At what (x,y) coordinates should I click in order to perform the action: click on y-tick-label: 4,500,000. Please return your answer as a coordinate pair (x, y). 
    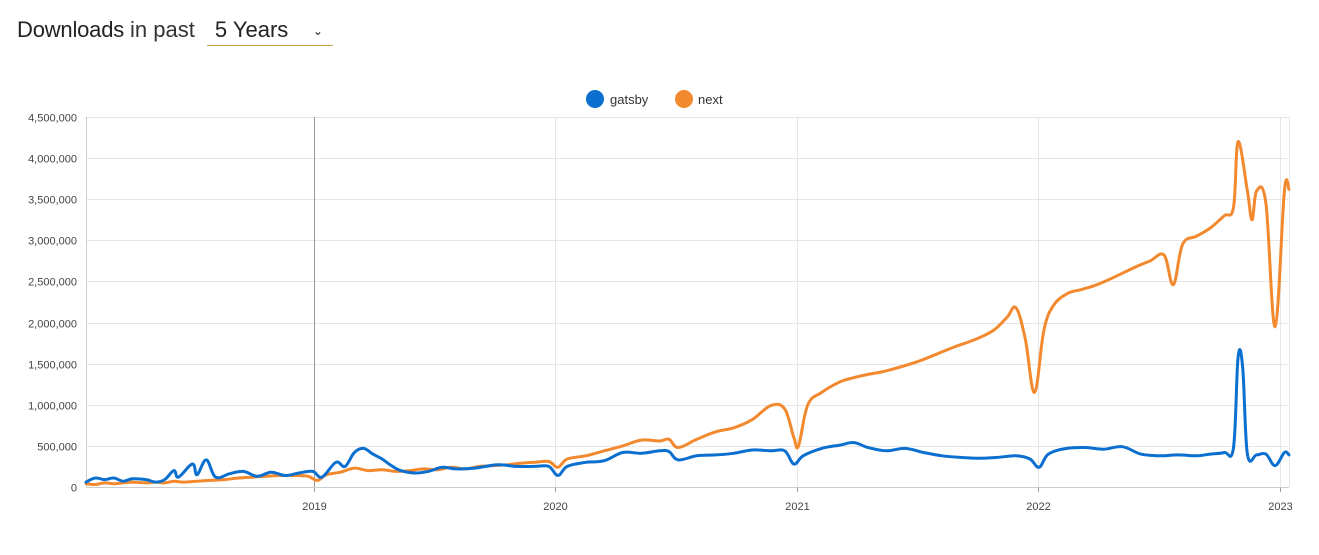
    Looking at the image, I should click on (52, 119).